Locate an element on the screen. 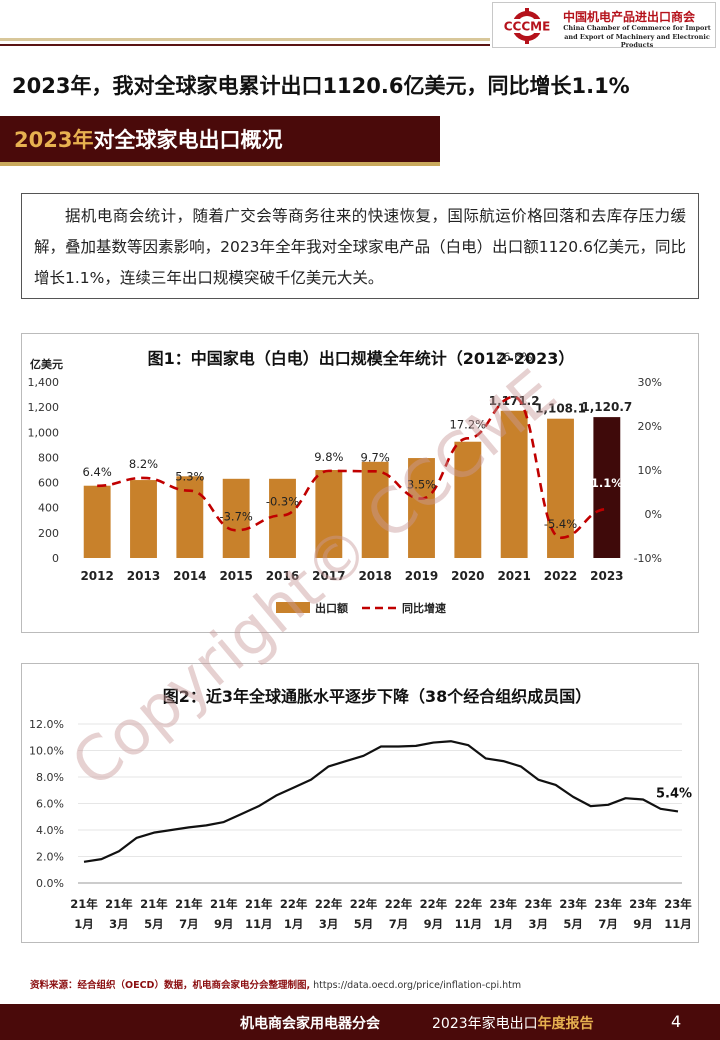 The width and height of the screenshot is (720, 1040). chart2-ytick: 6.0% is located at coordinates (50, 804).